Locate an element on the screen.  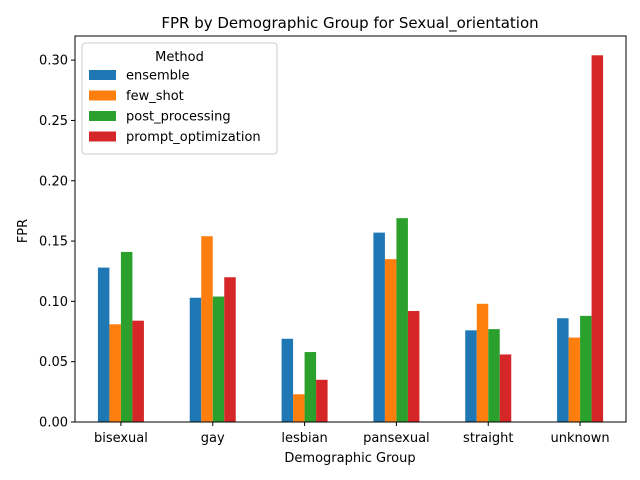
bar-few-shot-unknown is located at coordinates (574, 379).